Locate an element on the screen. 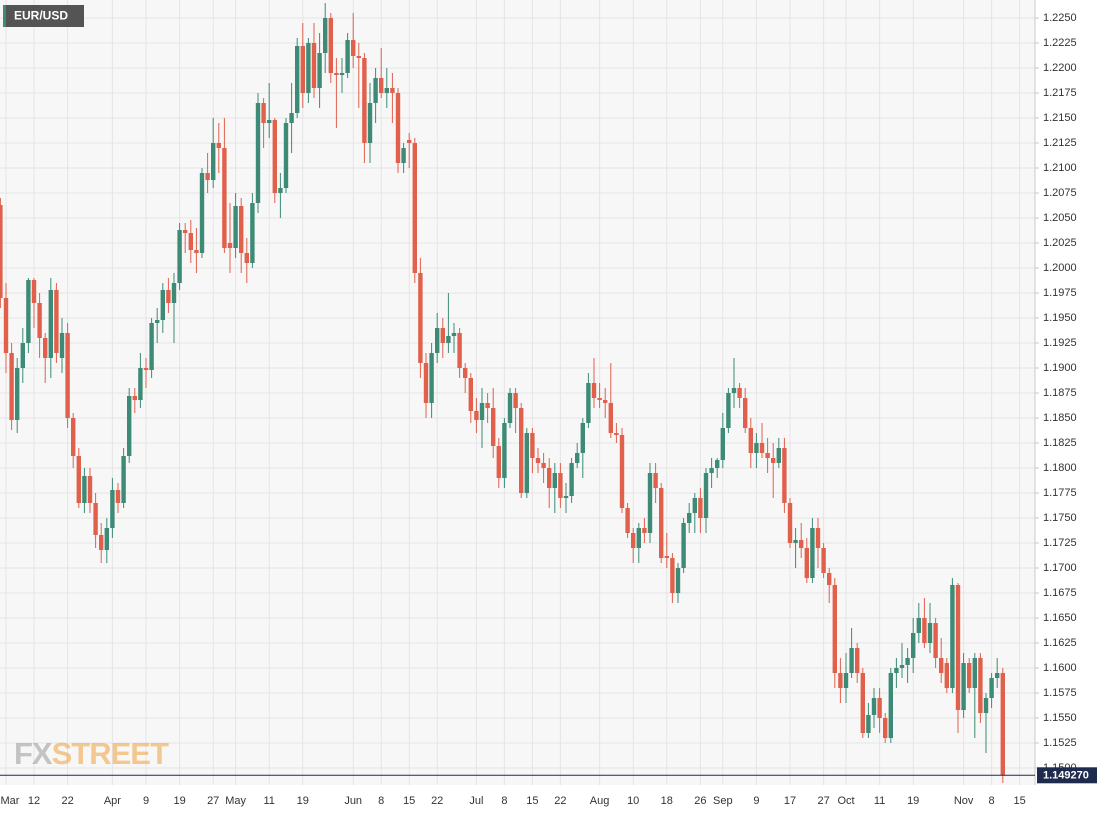 The width and height of the screenshot is (1113, 814). watermark-suffix: STREET is located at coordinates (110, 753).